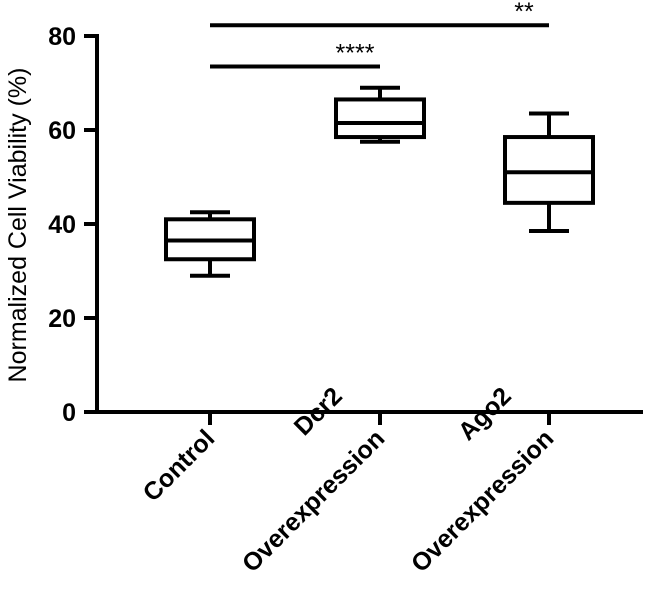 This screenshot has width=666, height=600. I want to click on y-axis-label: Normalized Cell Viability (%), so click(18, 225).